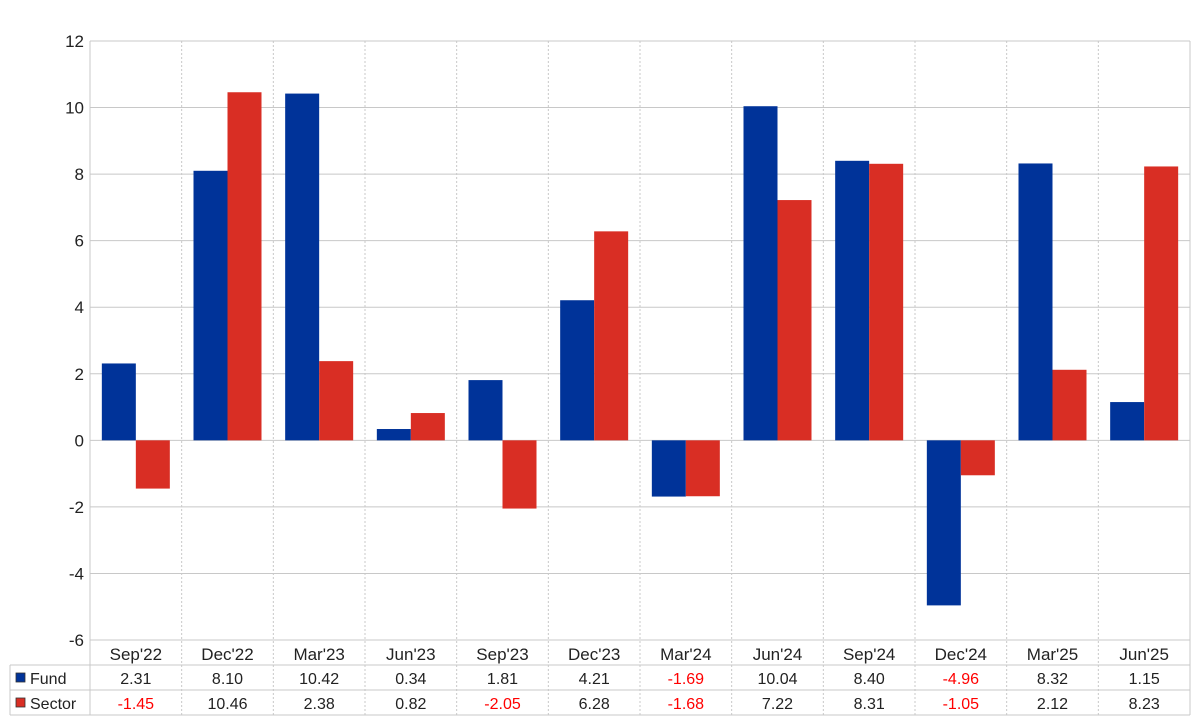 The width and height of the screenshot is (1200, 720). Describe the element at coordinates (686, 704) in the screenshot. I see `data-label: -1.68` at that location.